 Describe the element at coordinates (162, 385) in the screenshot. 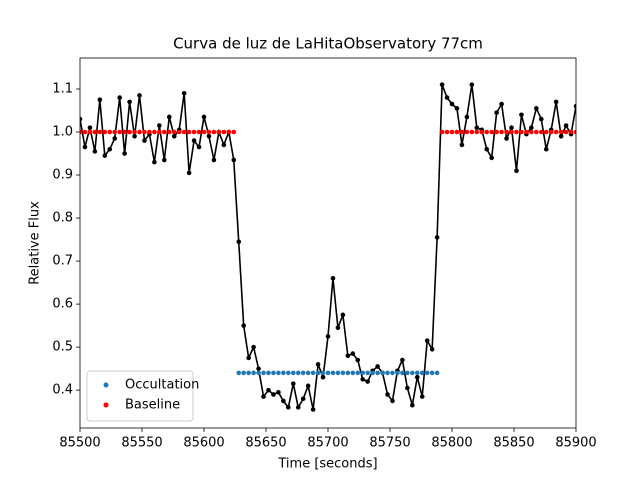

I see `legend-label: Occultation` at that location.